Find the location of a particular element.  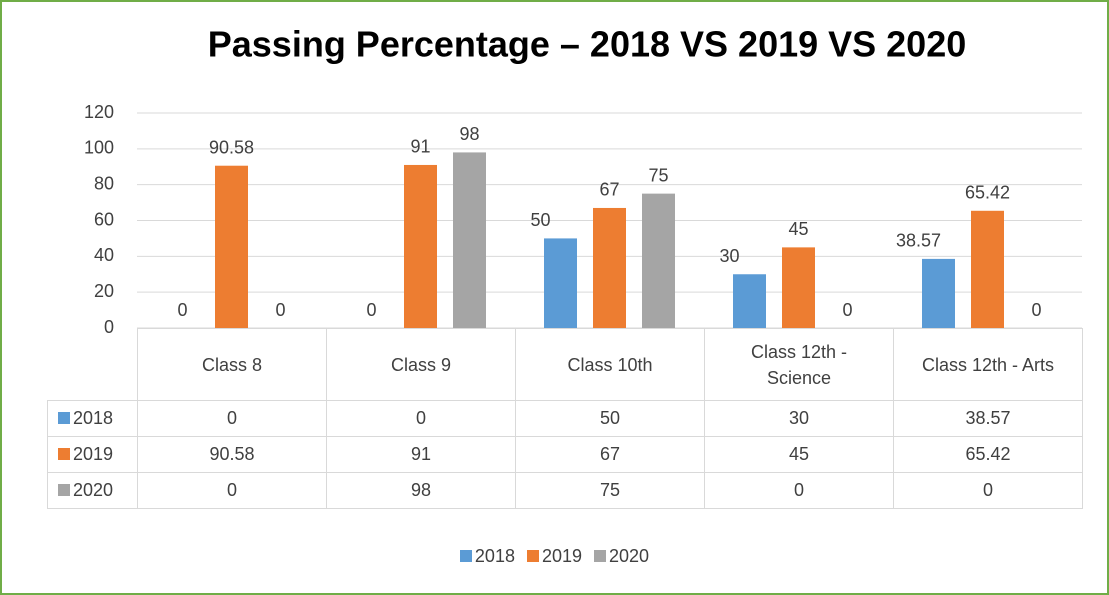

y-tick-label: 80 is located at coordinates (104, 183).